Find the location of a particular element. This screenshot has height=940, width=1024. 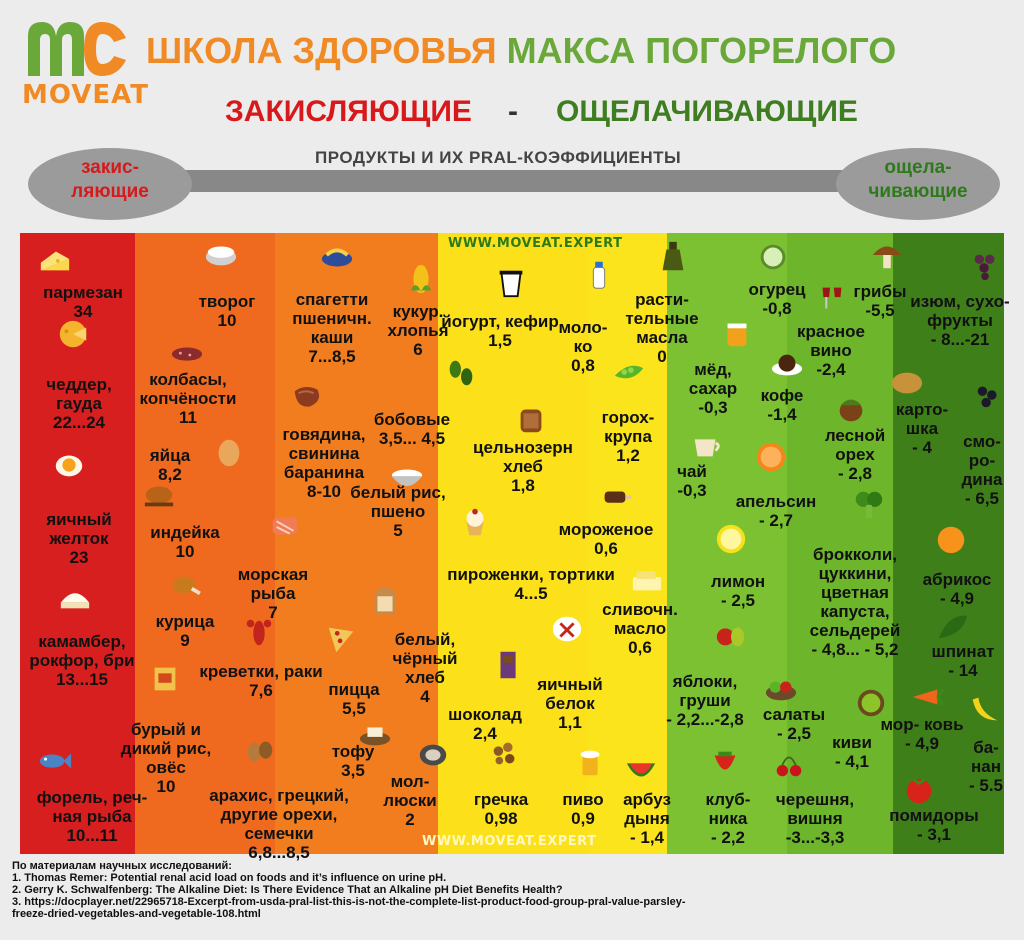

pral-value: 23 is located at coordinates (79, 557).